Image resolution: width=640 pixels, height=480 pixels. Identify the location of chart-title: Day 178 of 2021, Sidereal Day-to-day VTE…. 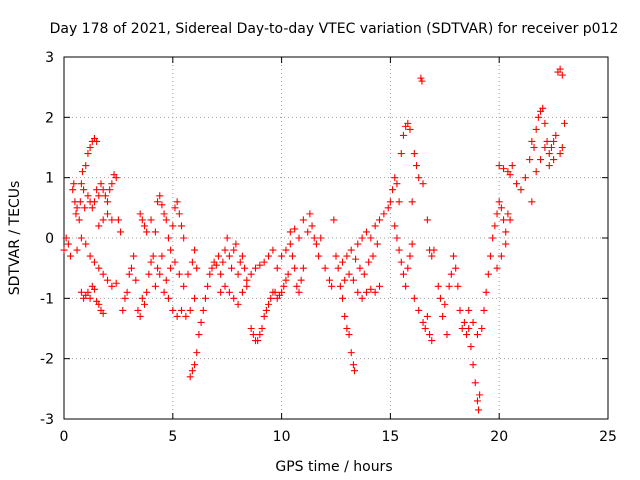
(334, 29).